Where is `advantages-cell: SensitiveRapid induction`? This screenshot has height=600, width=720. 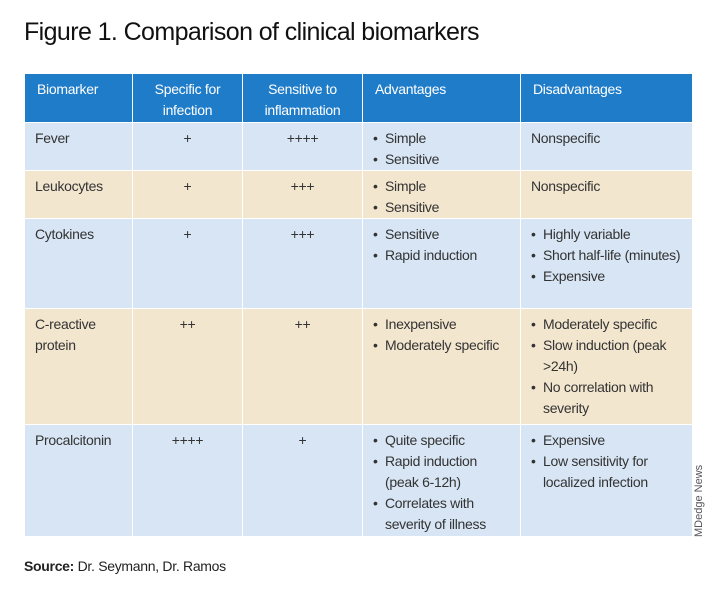
advantages-cell: SensitiveRapid induction is located at coordinates (441, 263).